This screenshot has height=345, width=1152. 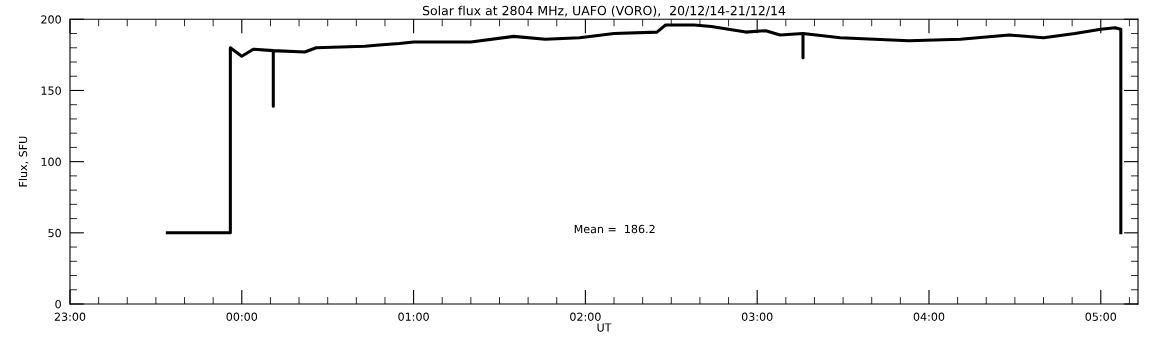 I want to click on x-tick-label: 05:00, so click(x=1101, y=316).